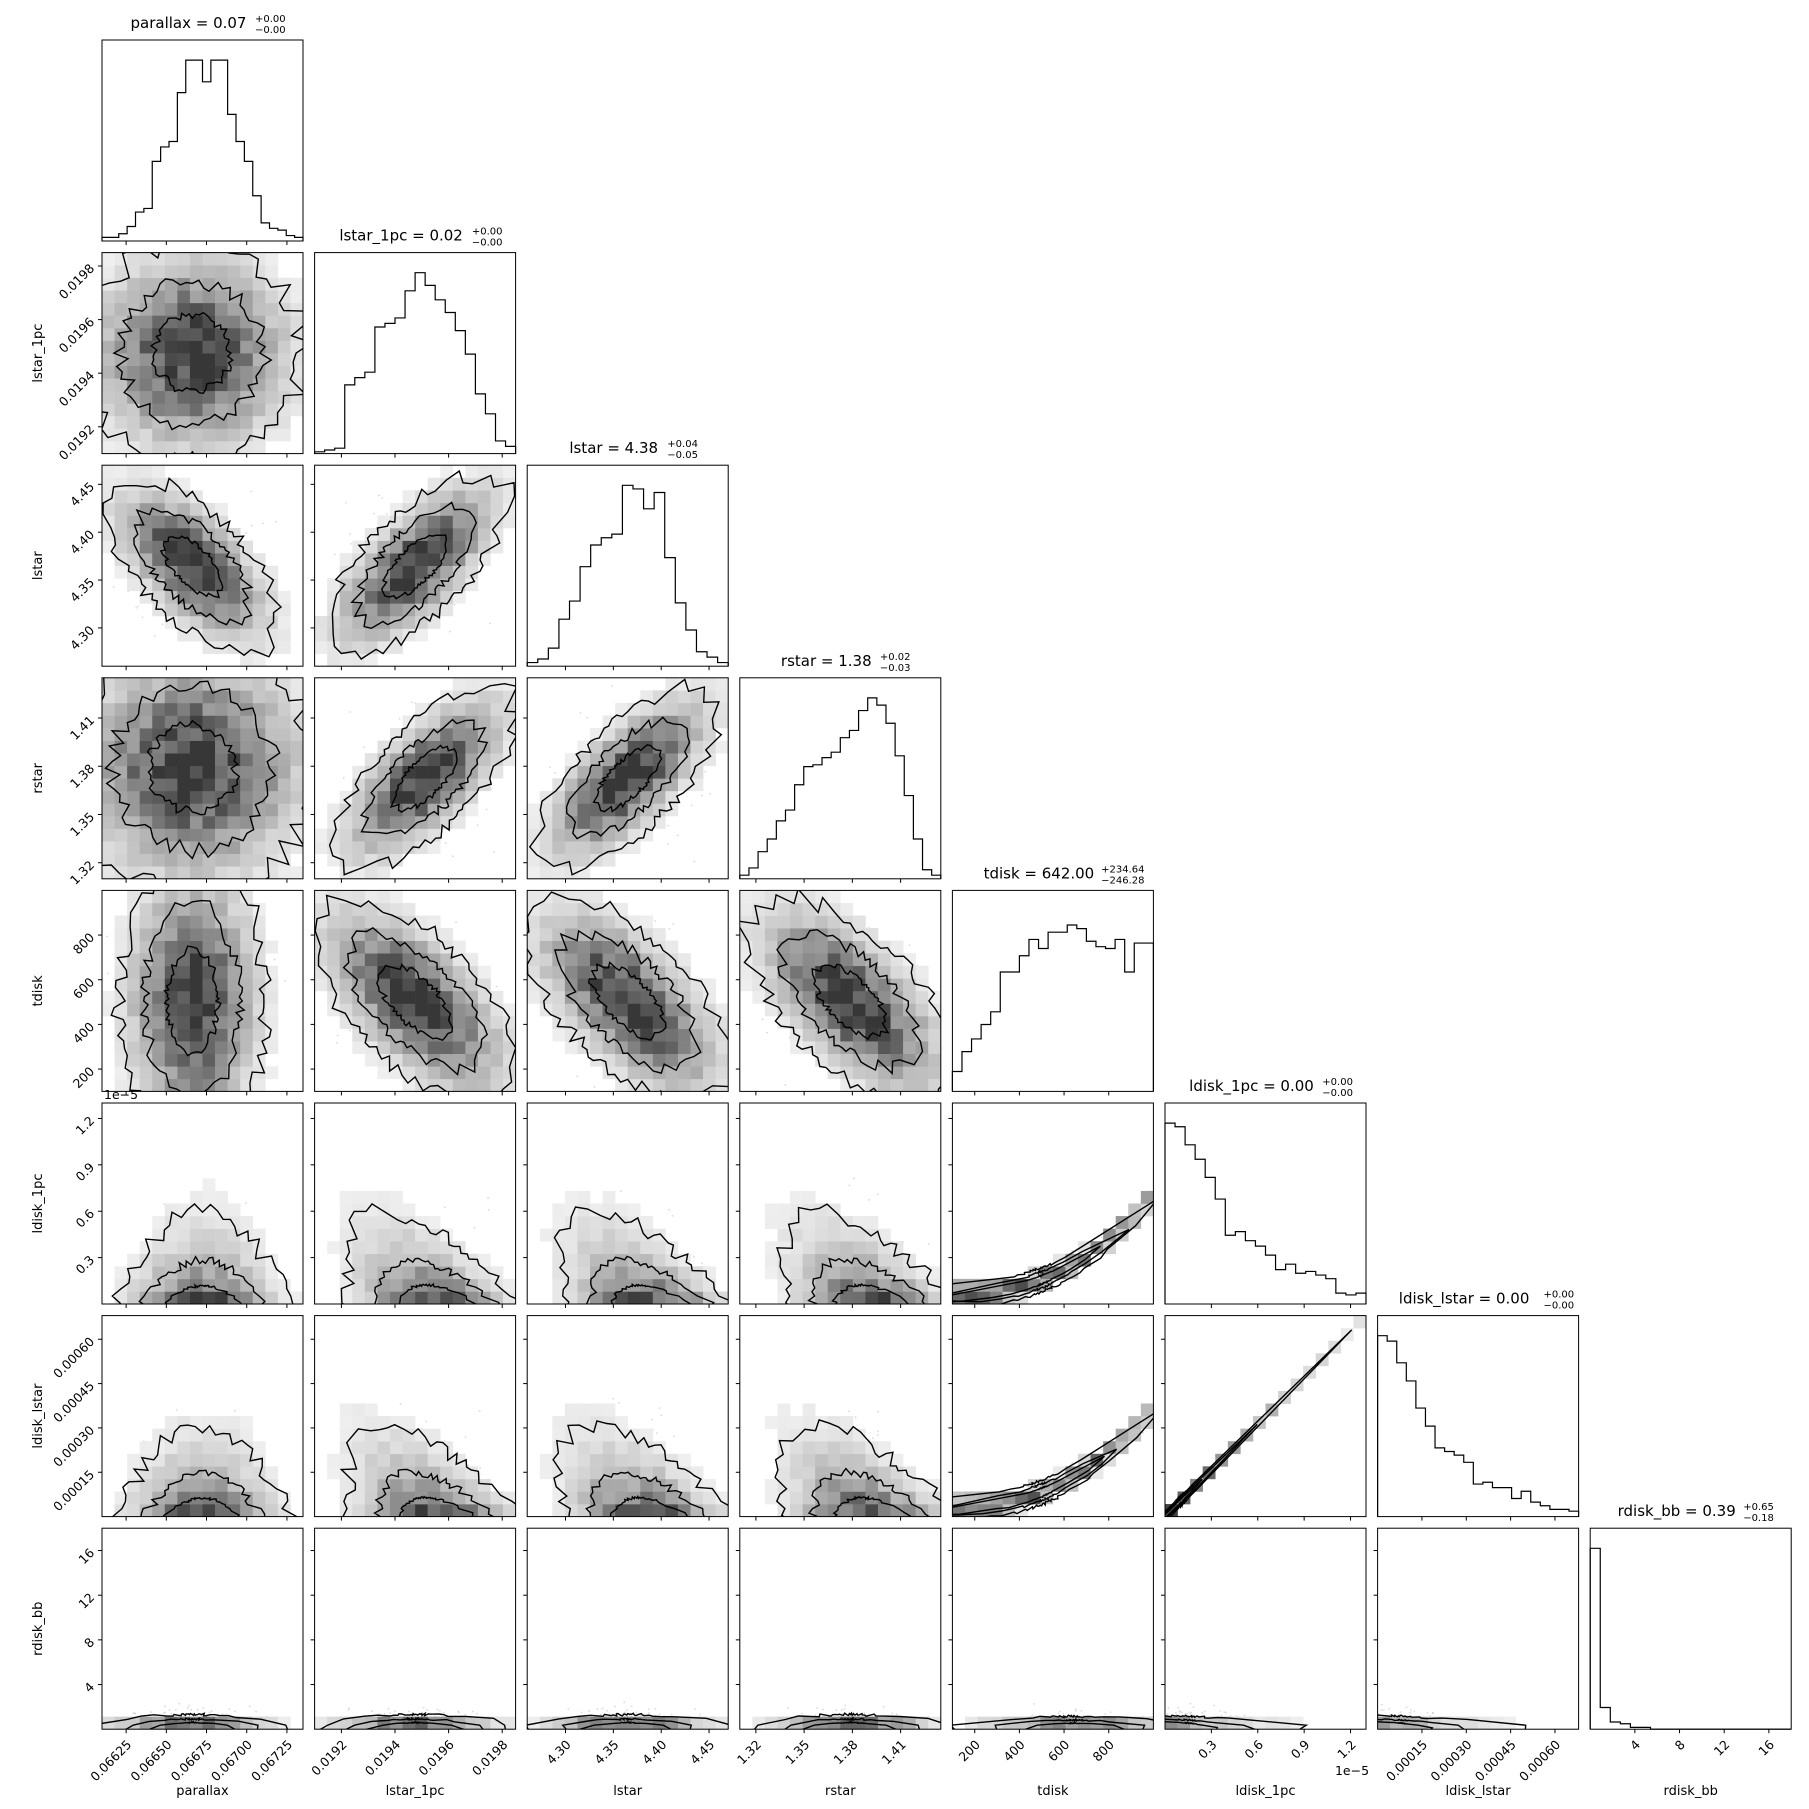  Describe the element at coordinates (1677, 1511) in the screenshot. I see `panel-title: rdisk_bb = 0.39` at that location.